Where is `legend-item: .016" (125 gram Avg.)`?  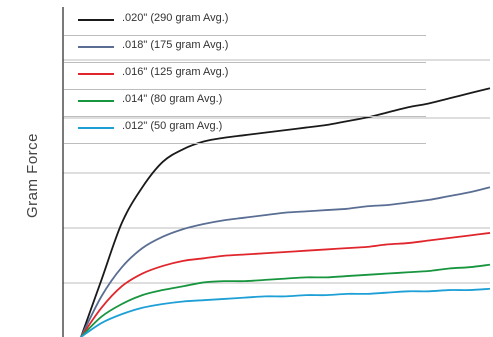
legend-item: .016" (125 gram Avg.) is located at coordinates (245, 76).